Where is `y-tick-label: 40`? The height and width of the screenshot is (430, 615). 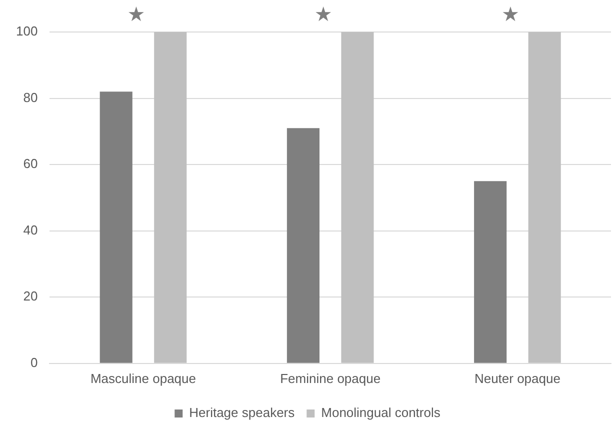 y-tick-label: 40 is located at coordinates (30, 230).